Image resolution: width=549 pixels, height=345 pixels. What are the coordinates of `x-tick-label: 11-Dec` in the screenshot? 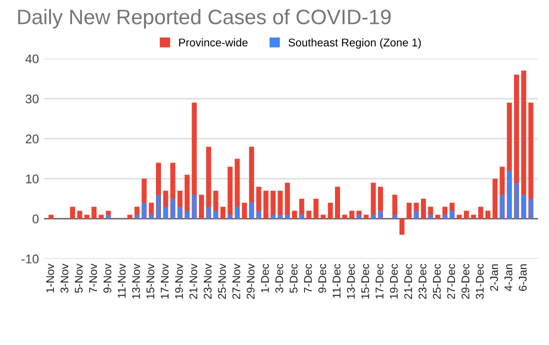 It's located at (336, 281).